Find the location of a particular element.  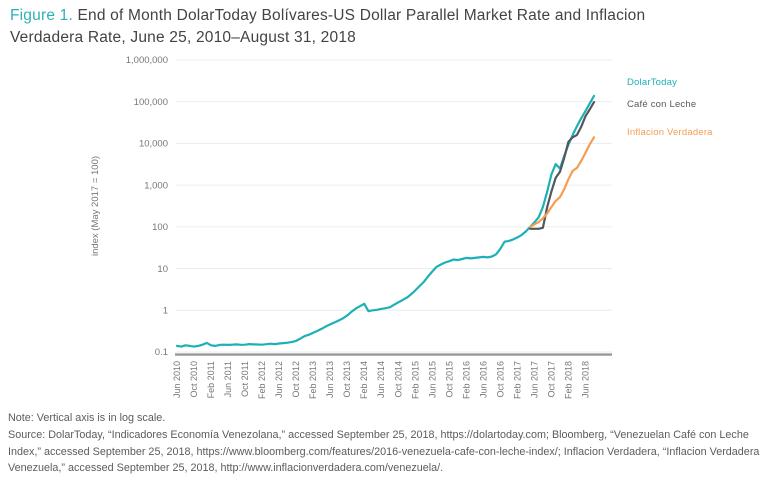

x-tick-label: Oct 2017 is located at coordinates (551, 379).